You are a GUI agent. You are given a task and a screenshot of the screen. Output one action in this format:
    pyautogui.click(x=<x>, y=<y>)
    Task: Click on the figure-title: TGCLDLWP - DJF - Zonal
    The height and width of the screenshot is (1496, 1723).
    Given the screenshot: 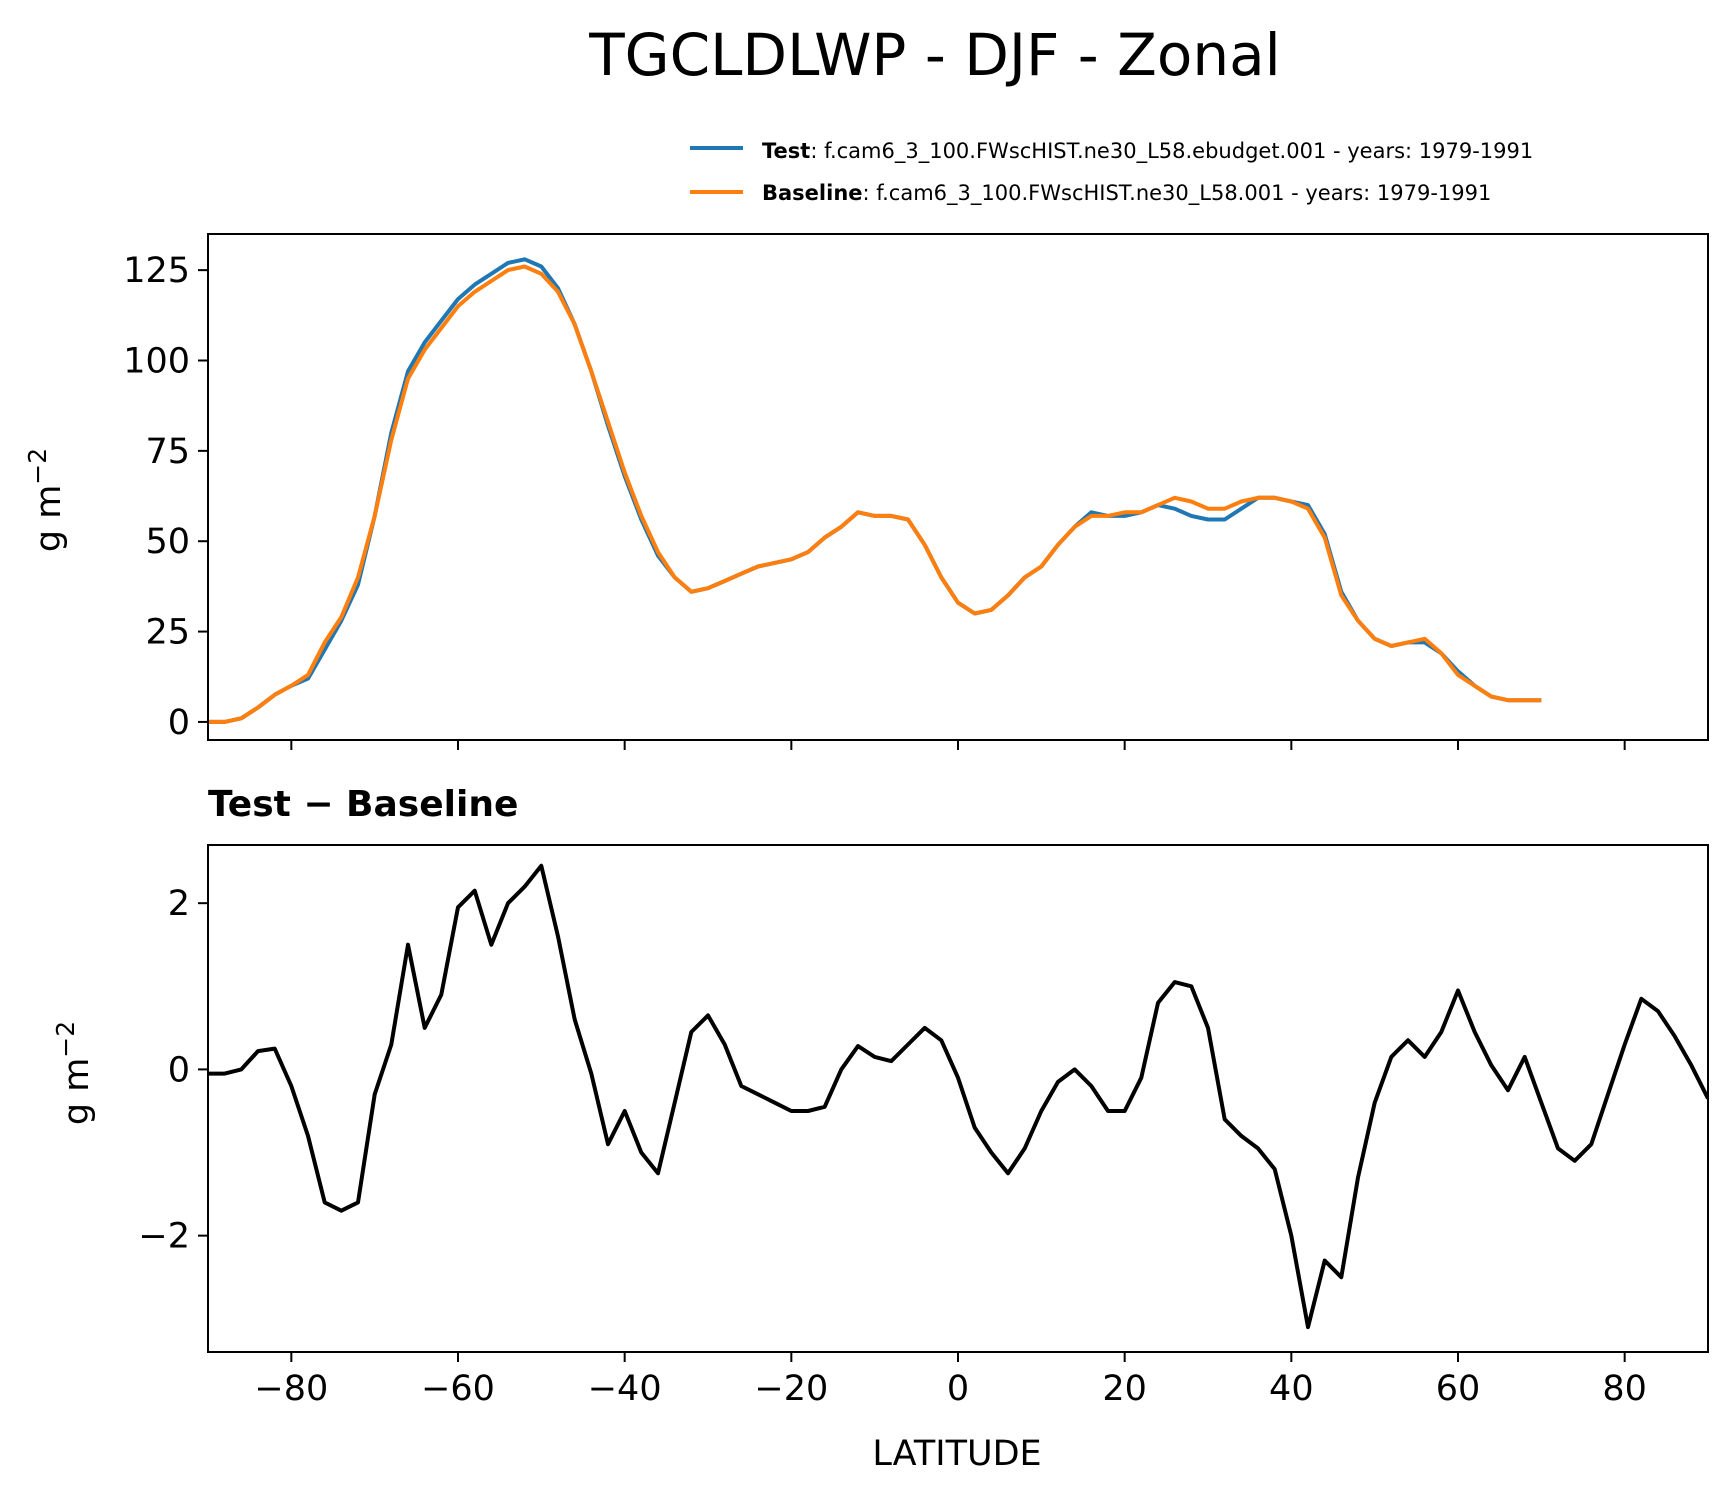 What is the action you would take?
    pyautogui.click(x=934, y=55)
    